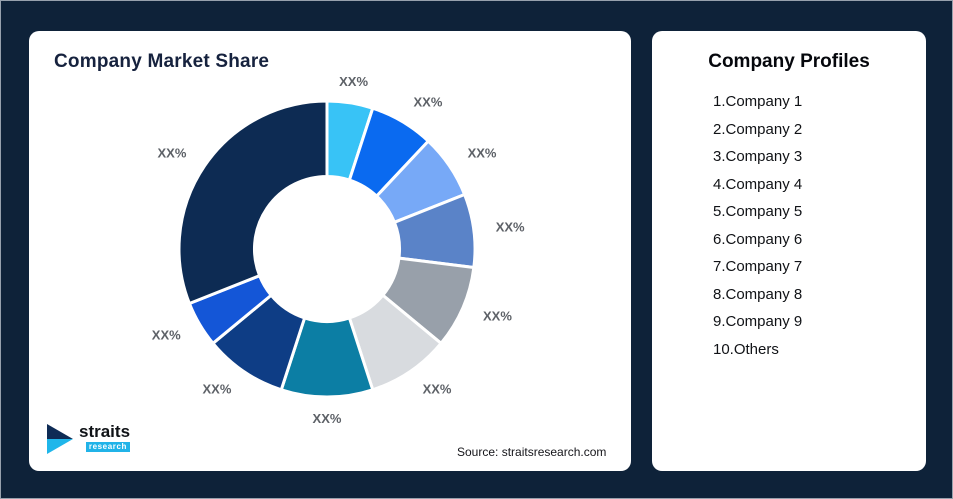 The width and height of the screenshot is (953, 499). What do you see at coordinates (510, 227) in the screenshot?
I see `donut-label-segment-4: XX%` at bounding box center [510, 227].